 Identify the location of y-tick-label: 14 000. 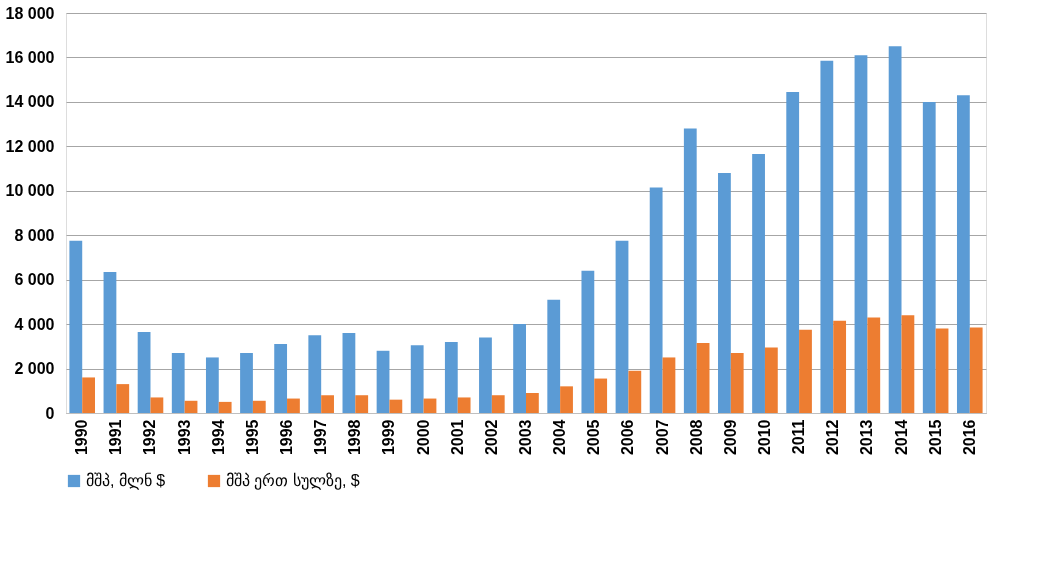
(30, 102).